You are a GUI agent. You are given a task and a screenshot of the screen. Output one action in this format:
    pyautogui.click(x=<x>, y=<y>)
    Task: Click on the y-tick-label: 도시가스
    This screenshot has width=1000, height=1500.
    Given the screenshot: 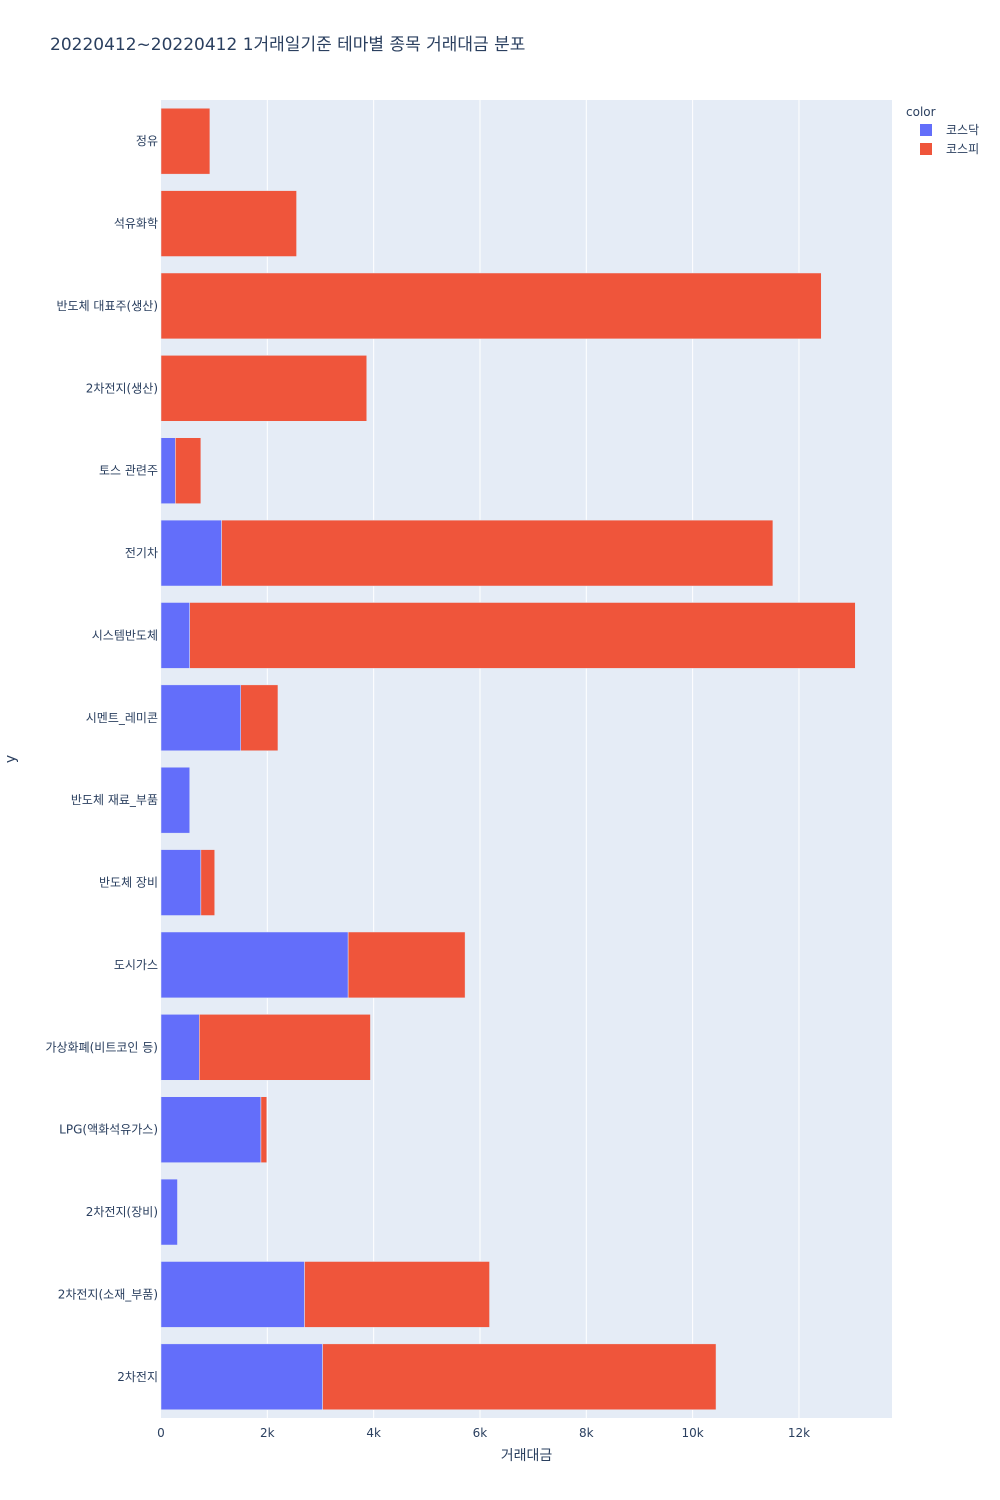 What is the action you would take?
    pyautogui.click(x=136, y=965)
    